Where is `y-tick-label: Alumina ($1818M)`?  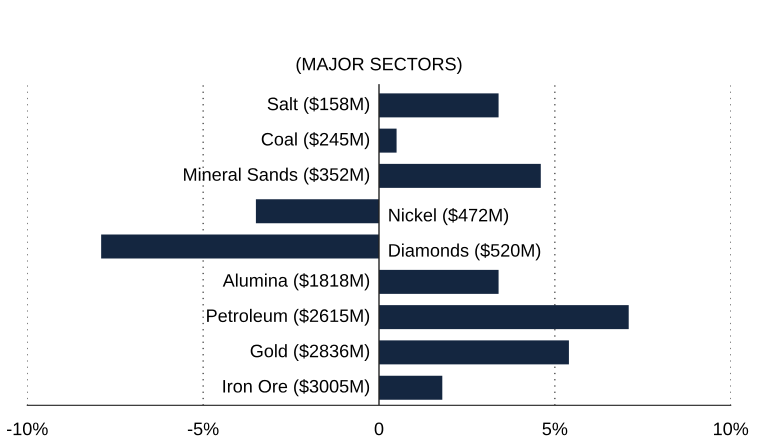 y-tick-label: Alumina ($1818M) is located at coordinates (296, 281).